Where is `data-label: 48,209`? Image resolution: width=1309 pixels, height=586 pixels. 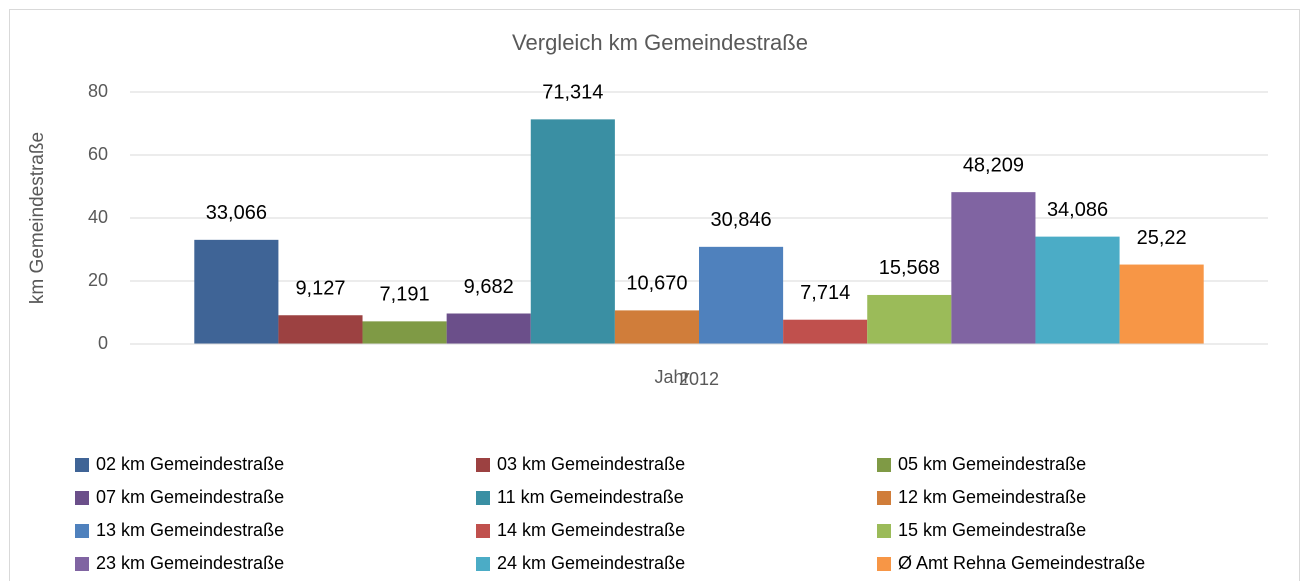 data-label: 48,209 is located at coordinates (993, 165).